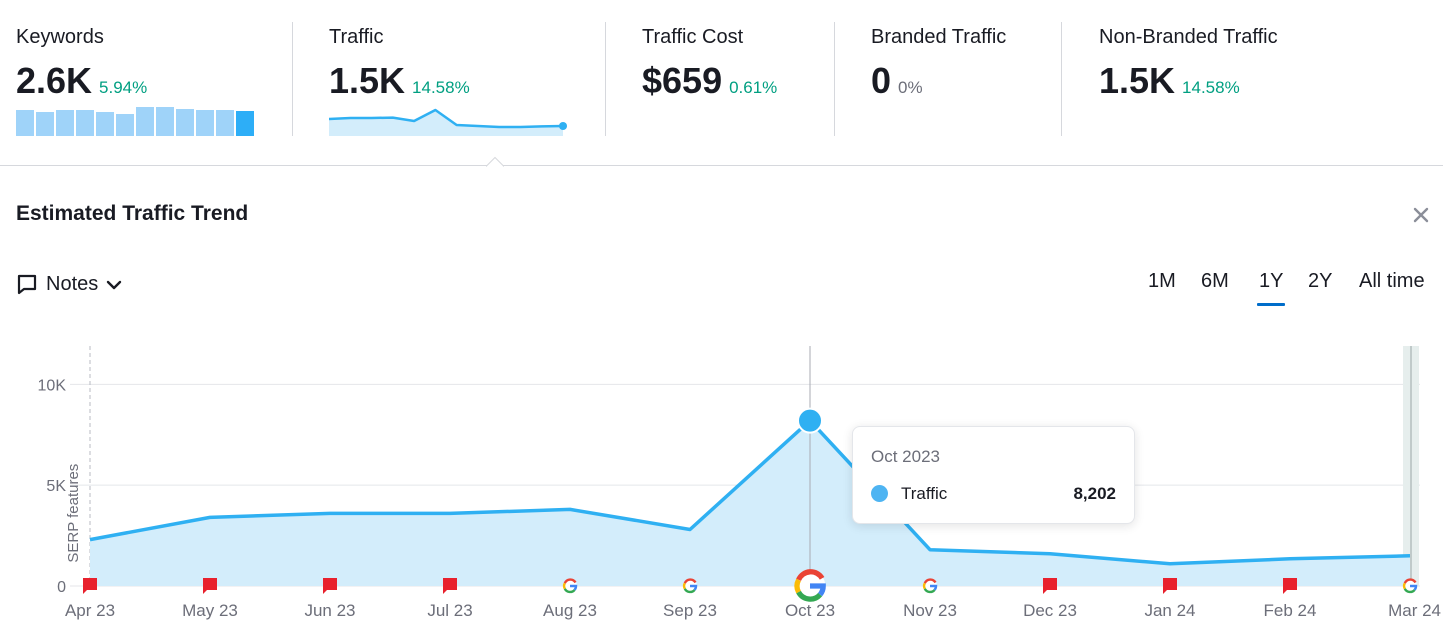  Describe the element at coordinates (56, 486) in the screenshot. I see `y-tick-label: 5K` at that location.